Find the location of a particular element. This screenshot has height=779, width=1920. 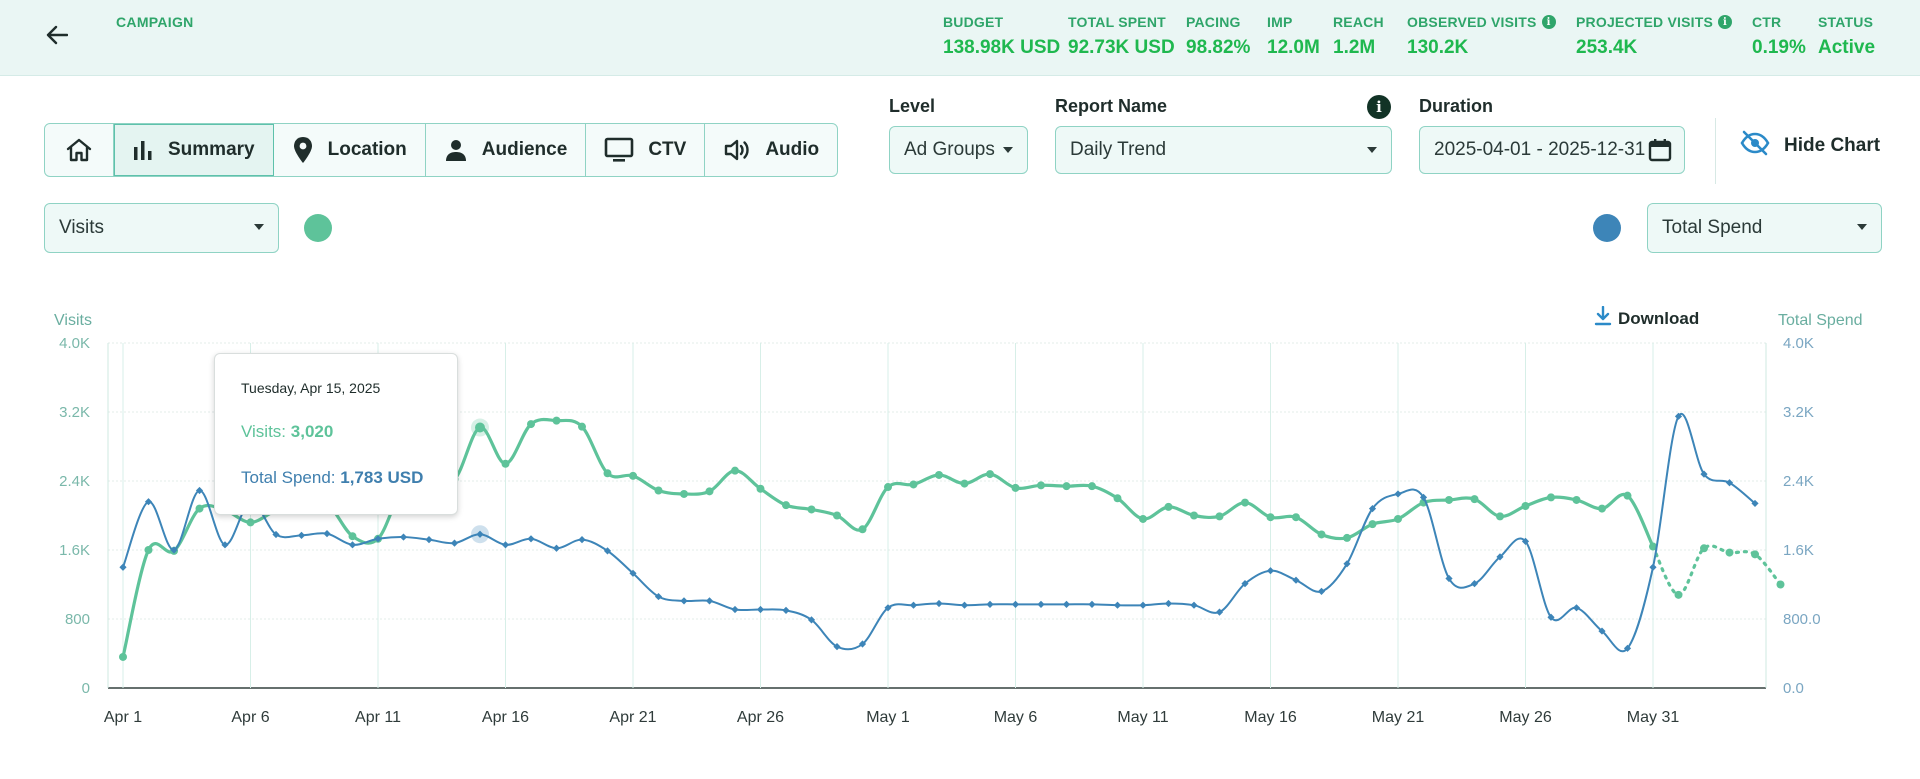

tooltip-visits-value: 3,020 is located at coordinates (312, 431).